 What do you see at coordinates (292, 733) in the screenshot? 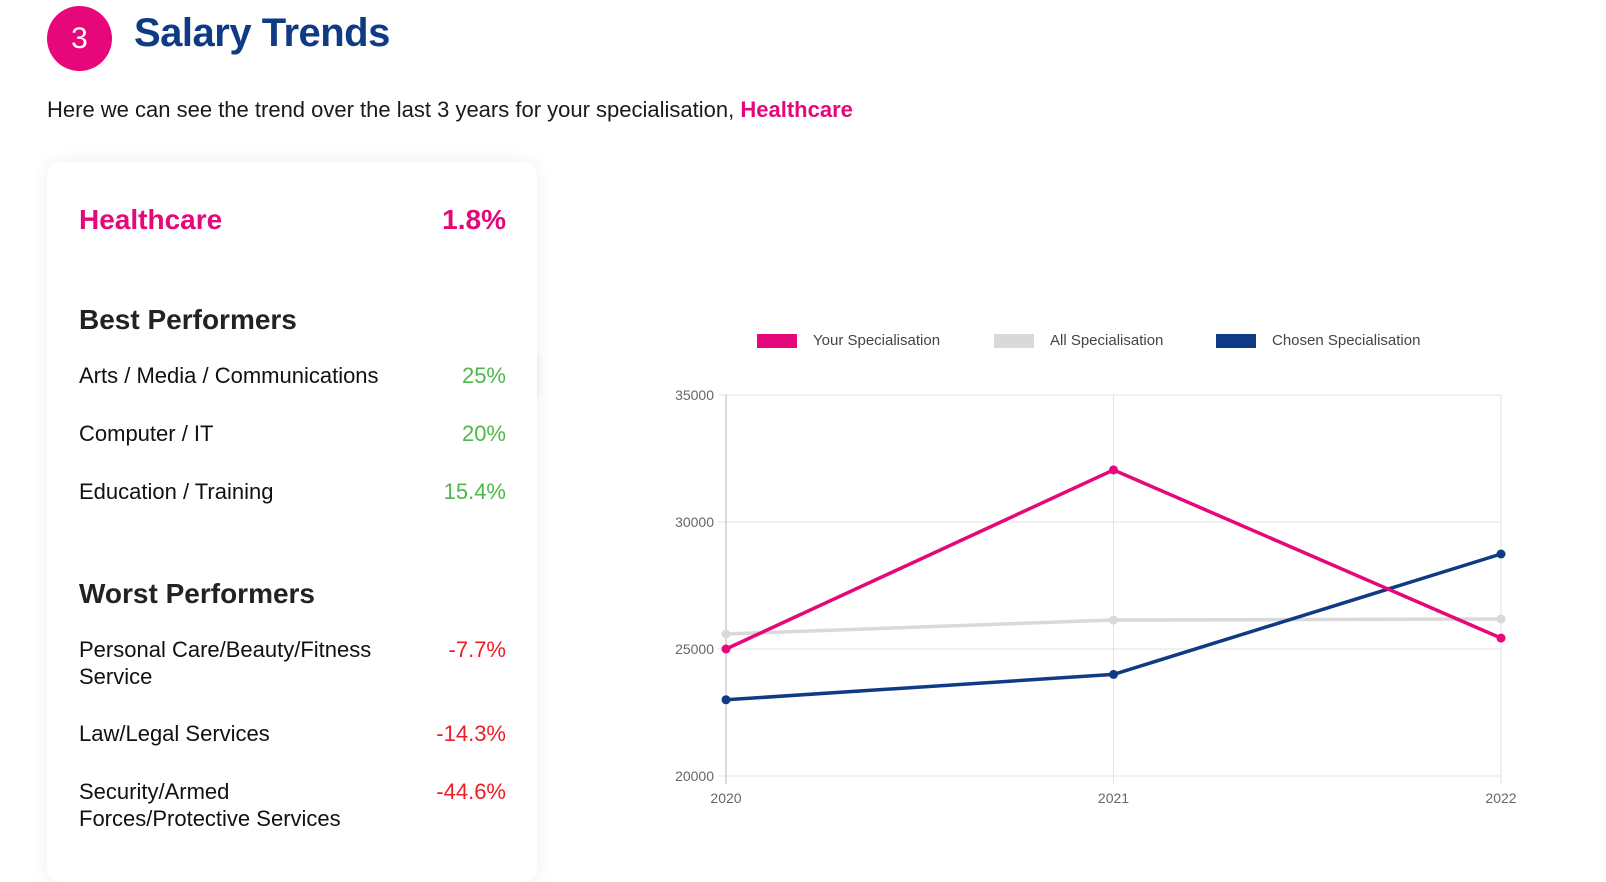
I see `worst-performer-row: Law/Legal Services -14.3%` at bounding box center [292, 733].